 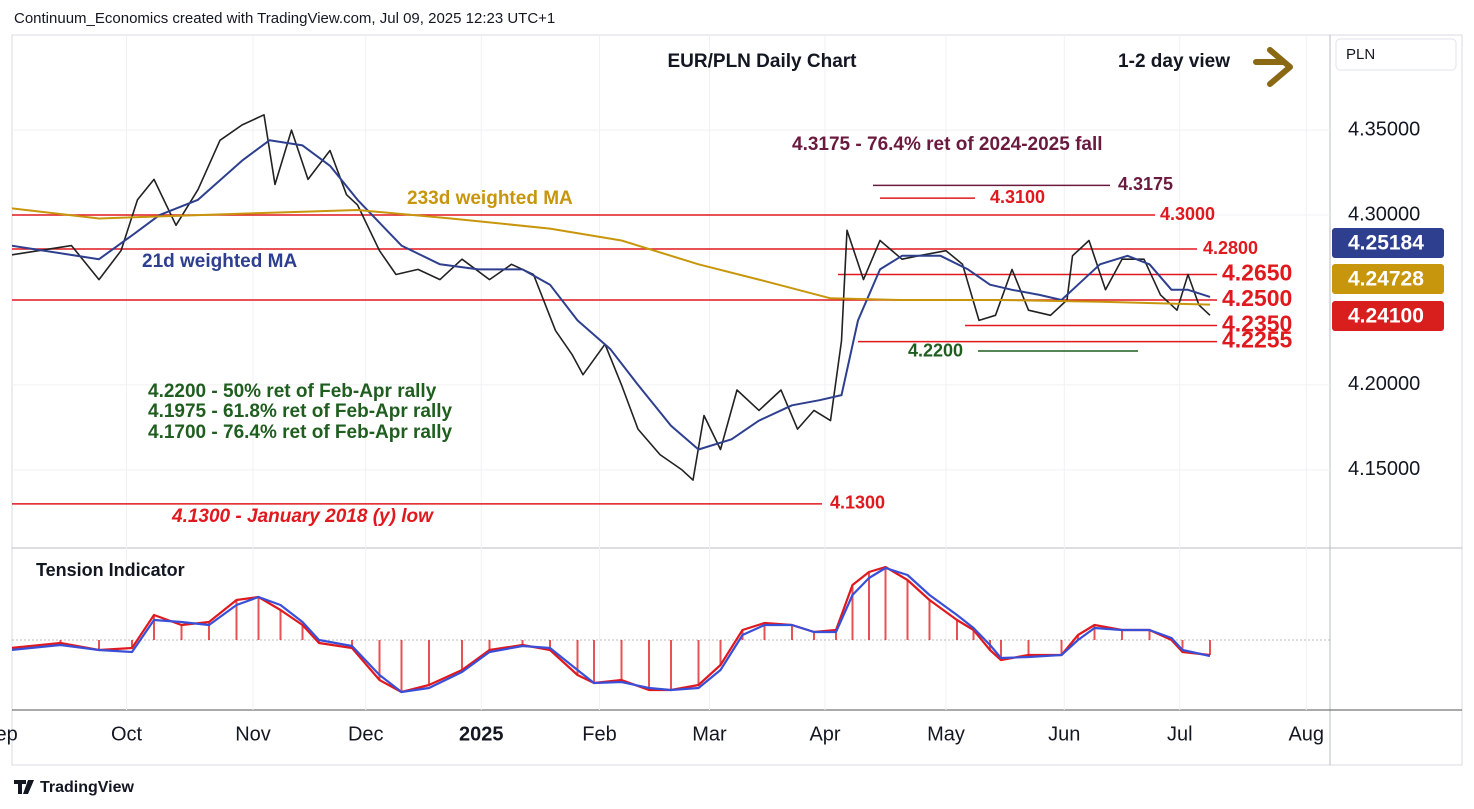 What do you see at coordinates (709, 734) in the screenshot?
I see `x-tick-label: Mar` at bounding box center [709, 734].